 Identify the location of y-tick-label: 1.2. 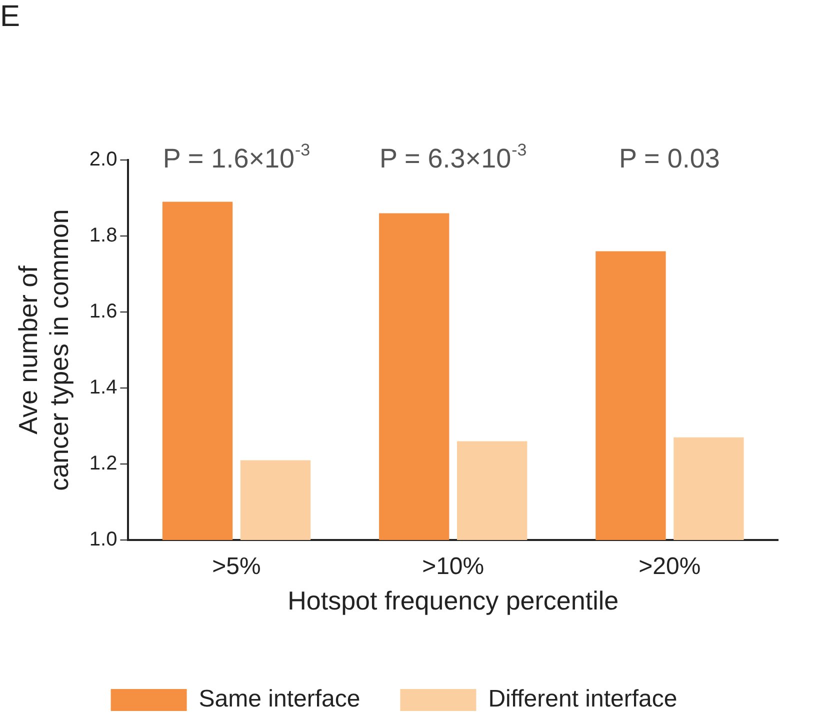
(103, 463).